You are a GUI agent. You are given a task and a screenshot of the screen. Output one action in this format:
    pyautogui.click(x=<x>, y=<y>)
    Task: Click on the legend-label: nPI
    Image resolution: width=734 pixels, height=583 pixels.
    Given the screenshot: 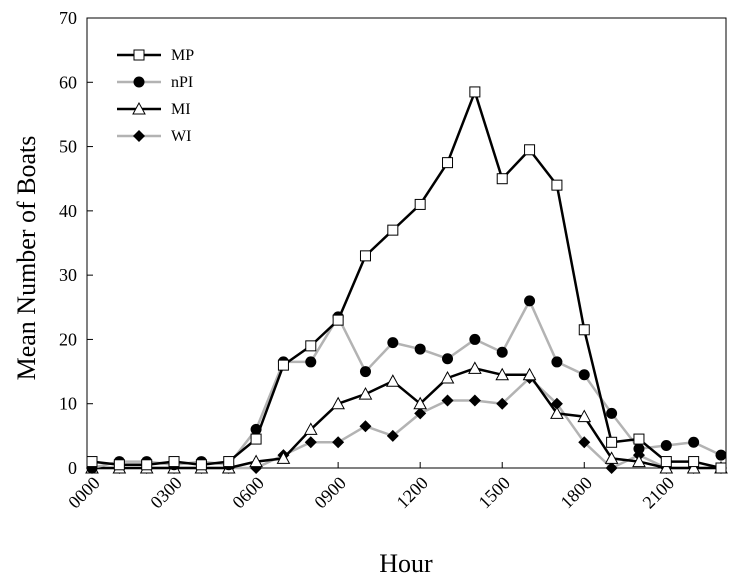 What is the action you would take?
    pyautogui.click(x=182, y=82)
    